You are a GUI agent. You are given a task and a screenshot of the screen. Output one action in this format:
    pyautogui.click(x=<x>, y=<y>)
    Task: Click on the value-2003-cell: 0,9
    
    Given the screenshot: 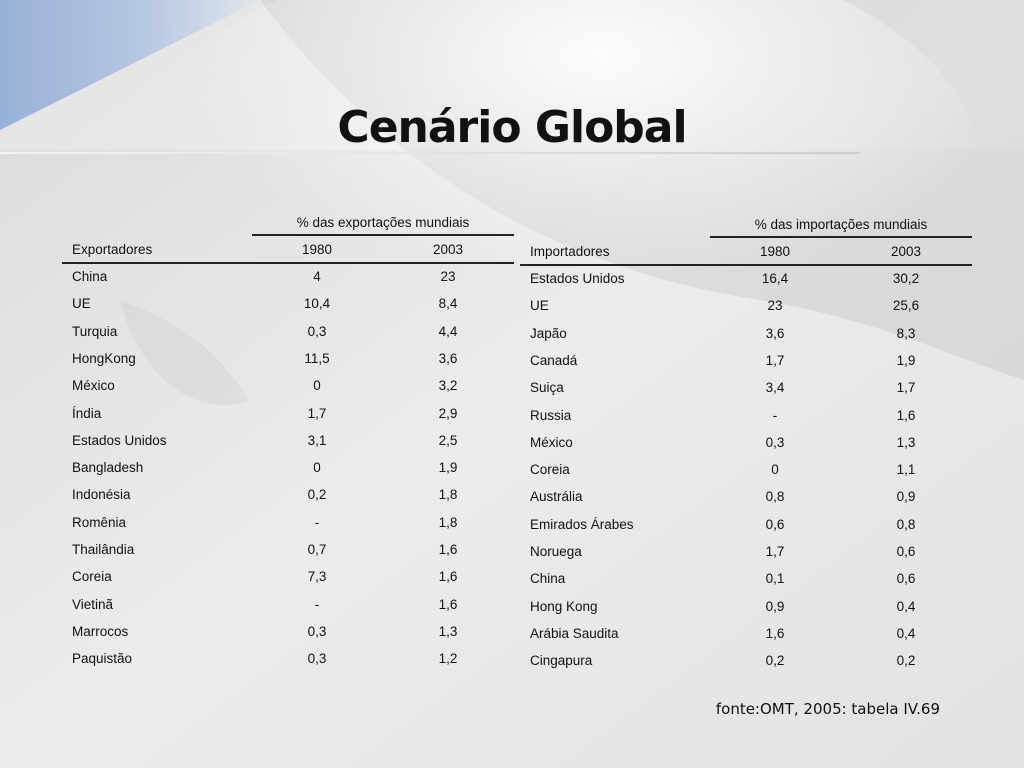 What is the action you would take?
    pyautogui.click(x=906, y=497)
    